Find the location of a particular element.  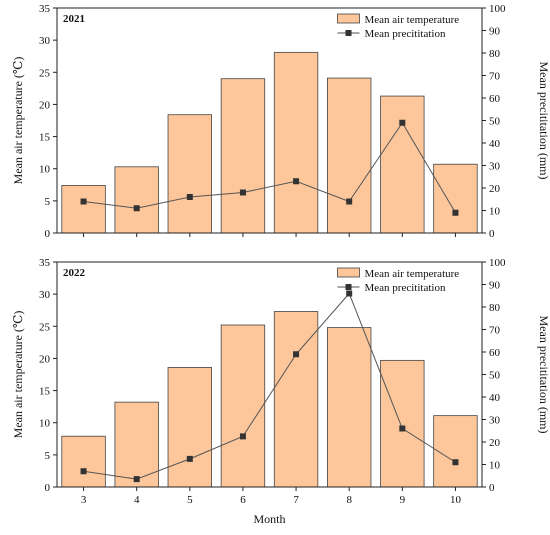

panel-2022-left-tick-label-30: 30 is located at coordinates (45, 295).